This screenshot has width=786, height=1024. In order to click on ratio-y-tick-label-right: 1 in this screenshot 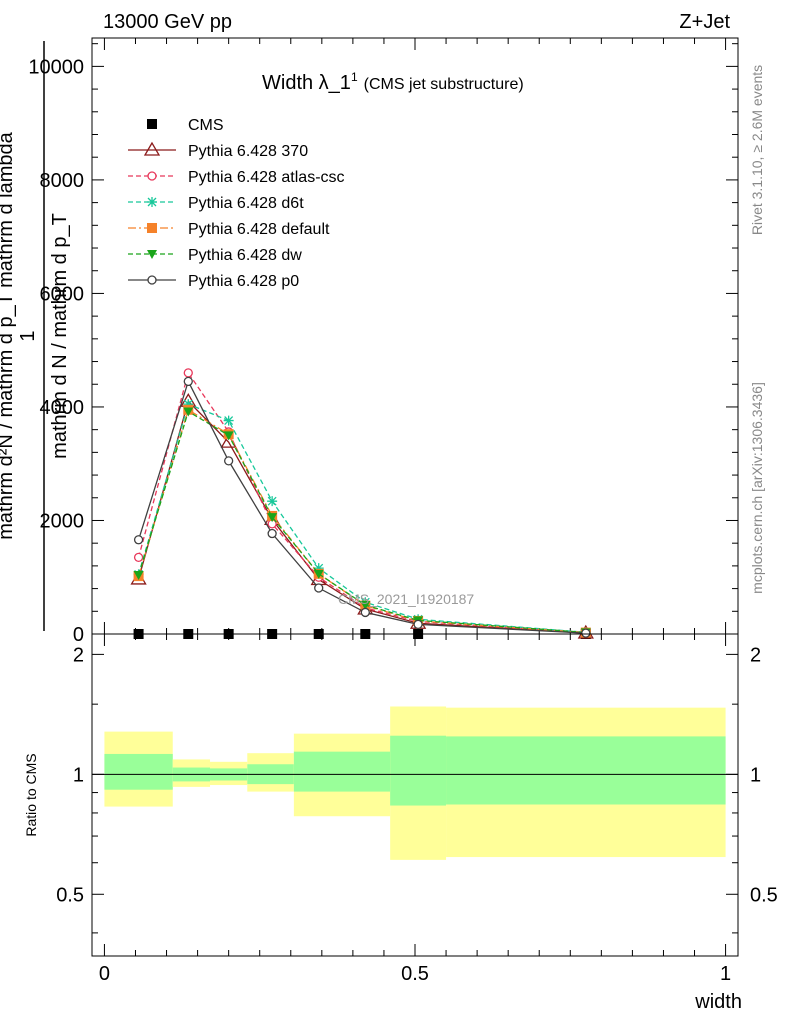, I will do `click(755, 775)`.